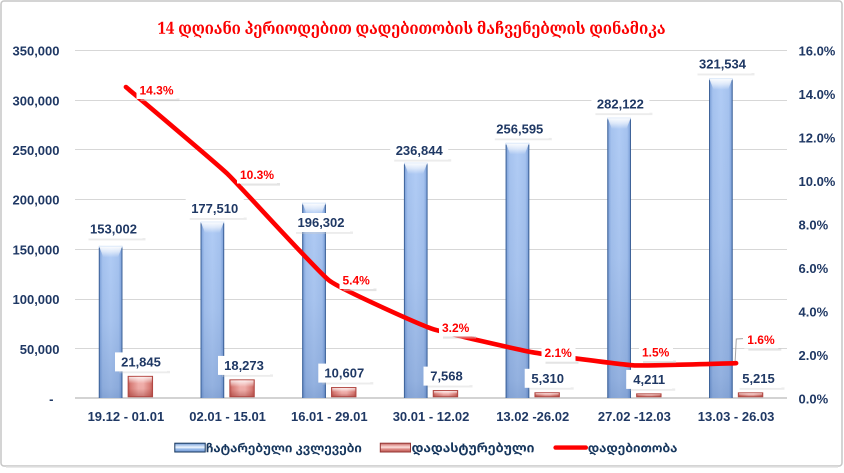  What do you see at coordinates (36, 200) in the screenshot?
I see `svg-text: 200,000` at bounding box center [36, 200].